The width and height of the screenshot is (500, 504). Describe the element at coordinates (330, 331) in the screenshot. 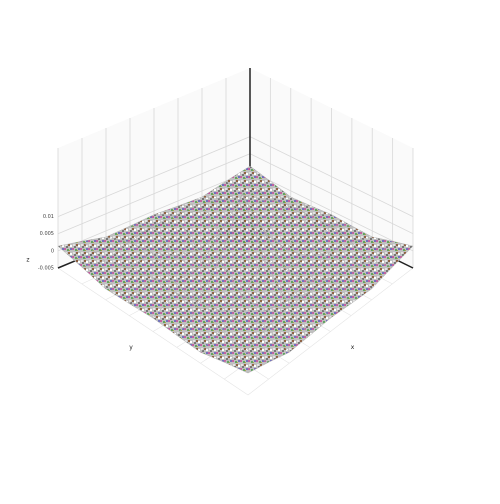

I see `grid-line` at that location.